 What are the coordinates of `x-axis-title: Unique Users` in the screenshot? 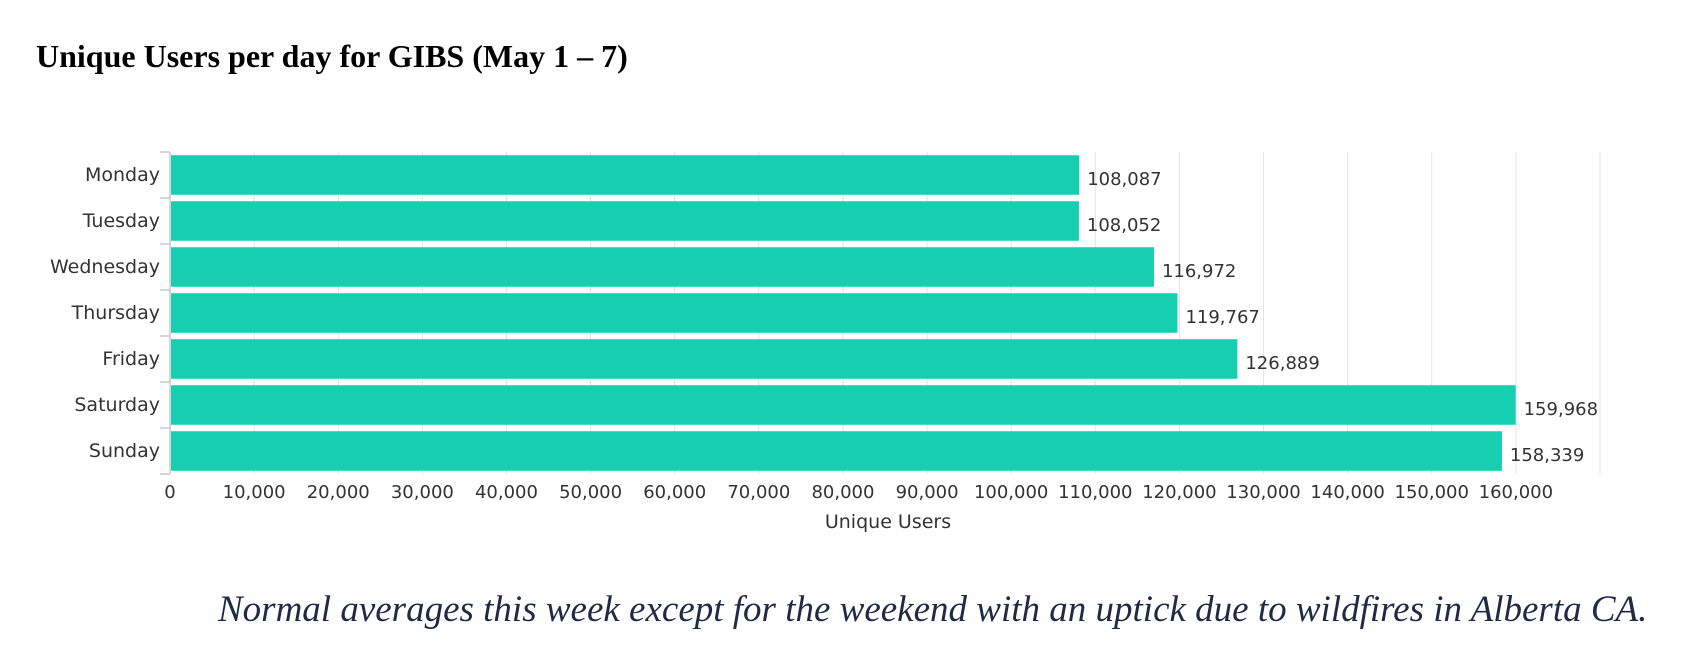 It's located at (888, 522).